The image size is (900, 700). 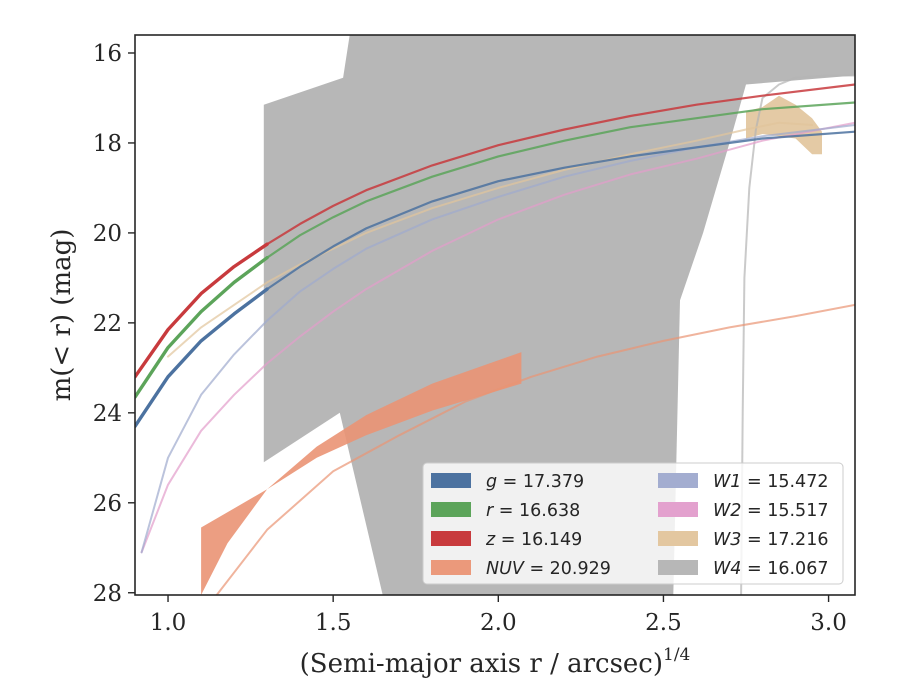 What do you see at coordinates (168, 623) in the screenshot?
I see `x-tick-label: 1.0` at bounding box center [168, 623].